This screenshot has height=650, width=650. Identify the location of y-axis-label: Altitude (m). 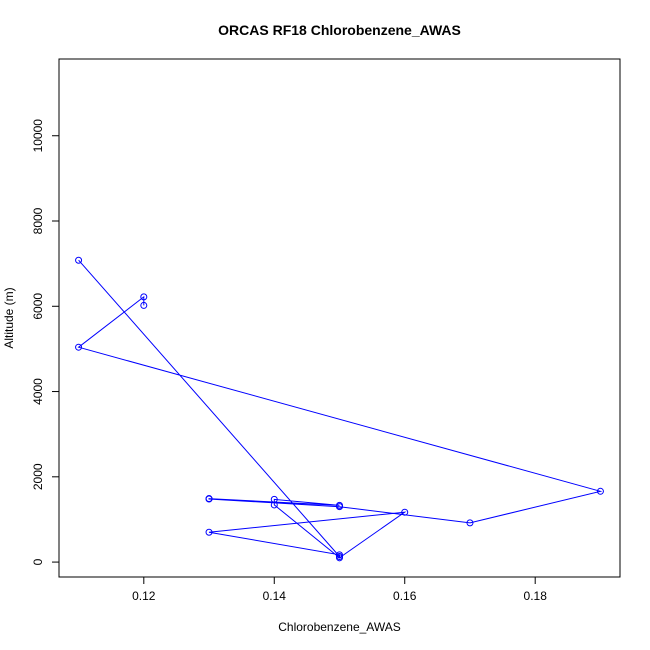
(9, 317).